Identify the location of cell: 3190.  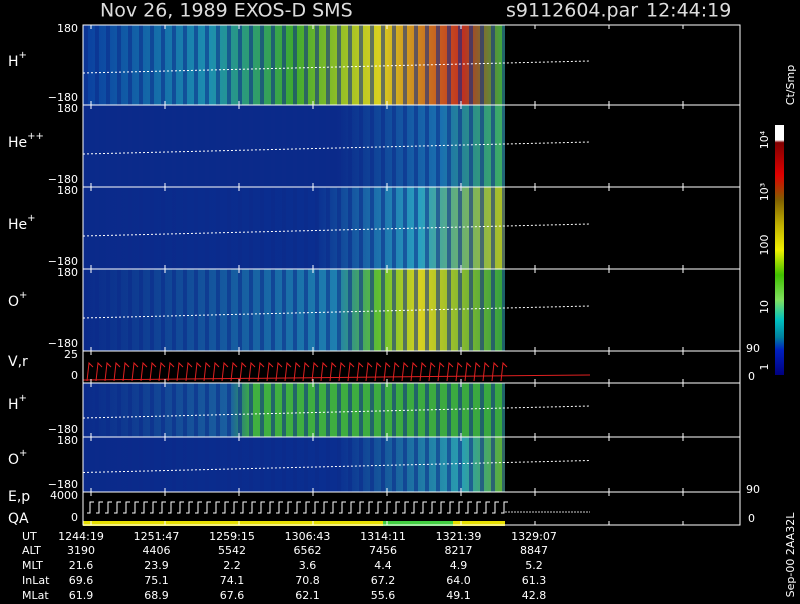
(81, 550).